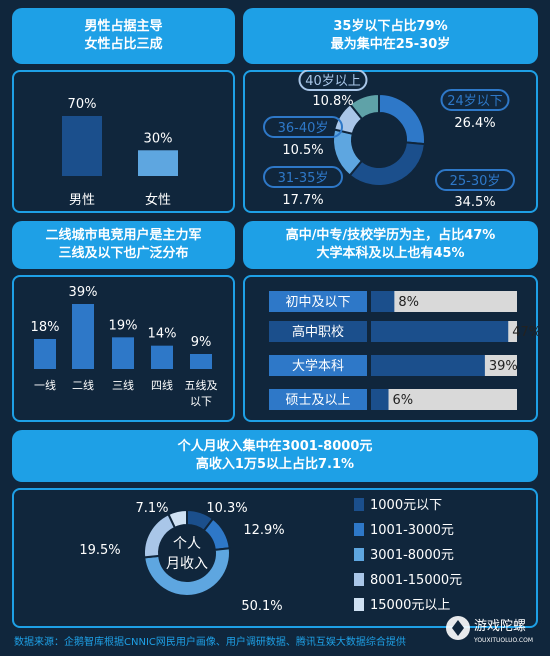 This screenshot has height=656, width=550. I want to click on age-title-line-2: 最为集中在25-30岁, so click(390, 44).